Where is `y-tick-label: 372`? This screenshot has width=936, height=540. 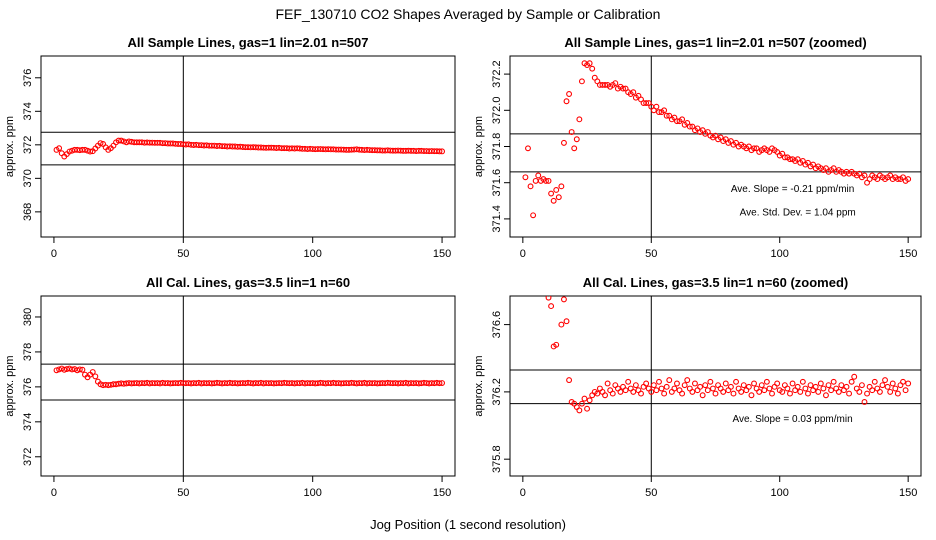 y-tick-label: 372 is located at coordinates (28, 457).